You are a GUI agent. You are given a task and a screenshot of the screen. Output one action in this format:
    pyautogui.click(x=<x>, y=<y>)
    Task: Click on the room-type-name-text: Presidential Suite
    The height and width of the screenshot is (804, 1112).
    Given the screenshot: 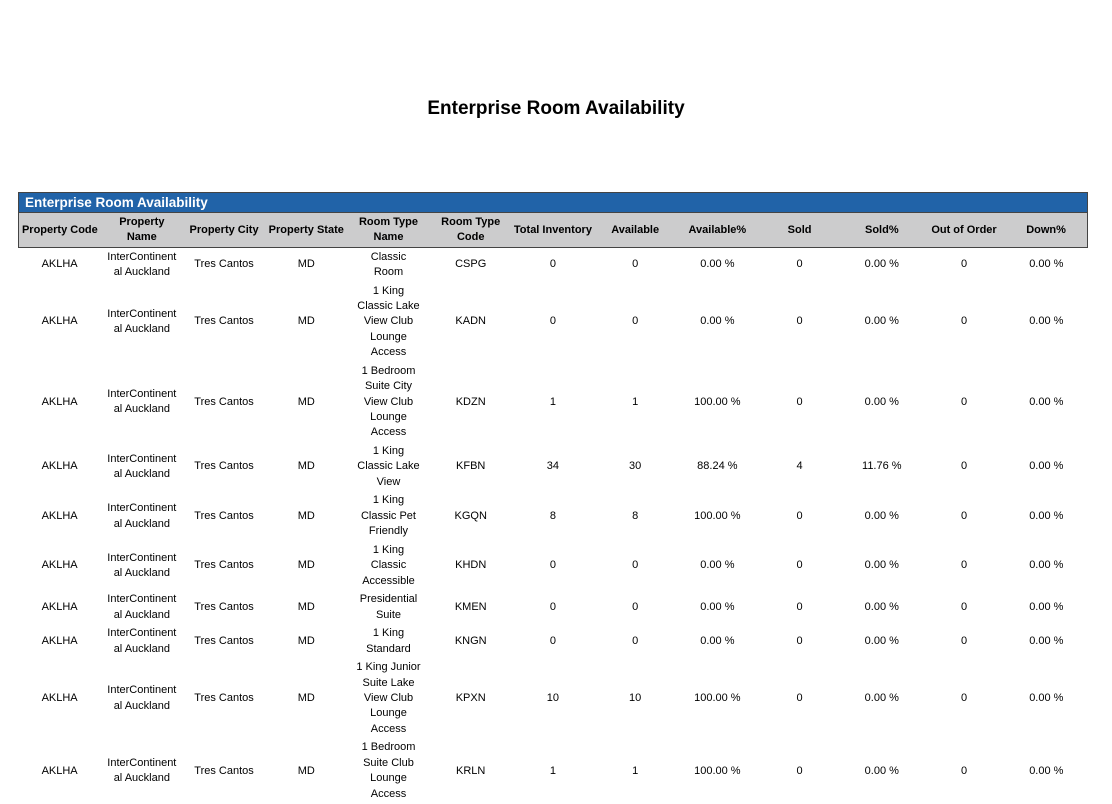 What is the action you would take?
    pyautogui.click(x=388, y=607)
    